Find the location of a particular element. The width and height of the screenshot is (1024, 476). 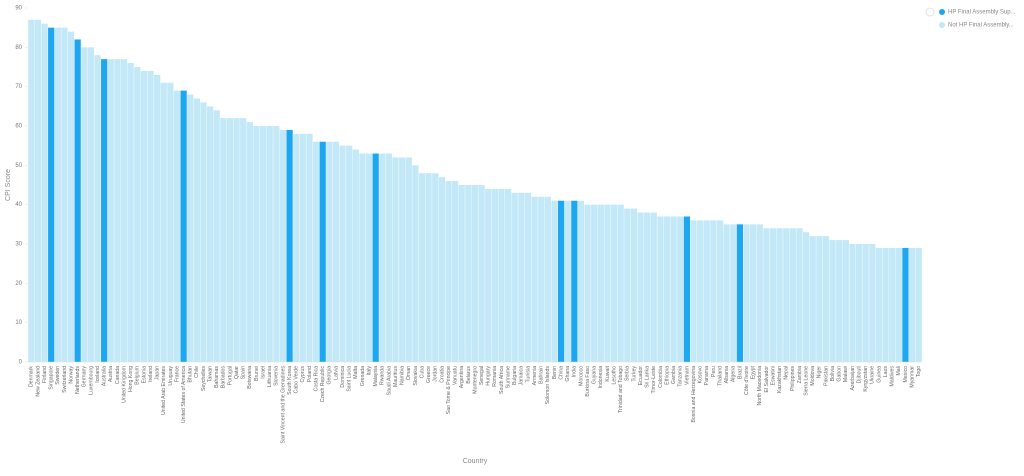

x-tick-label: Malaysia is located at coordinates (376, 376).